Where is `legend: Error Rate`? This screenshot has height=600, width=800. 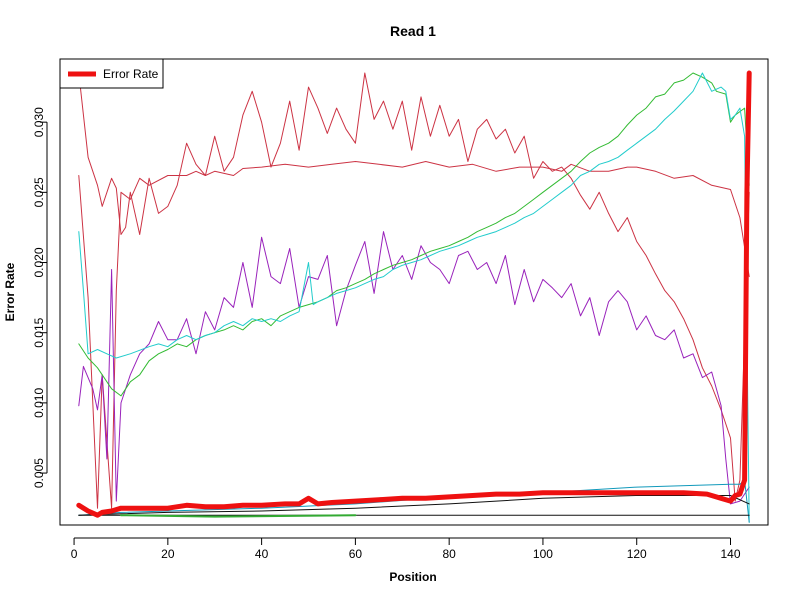
legend: Error Rate is located at coordinates (111, 73).